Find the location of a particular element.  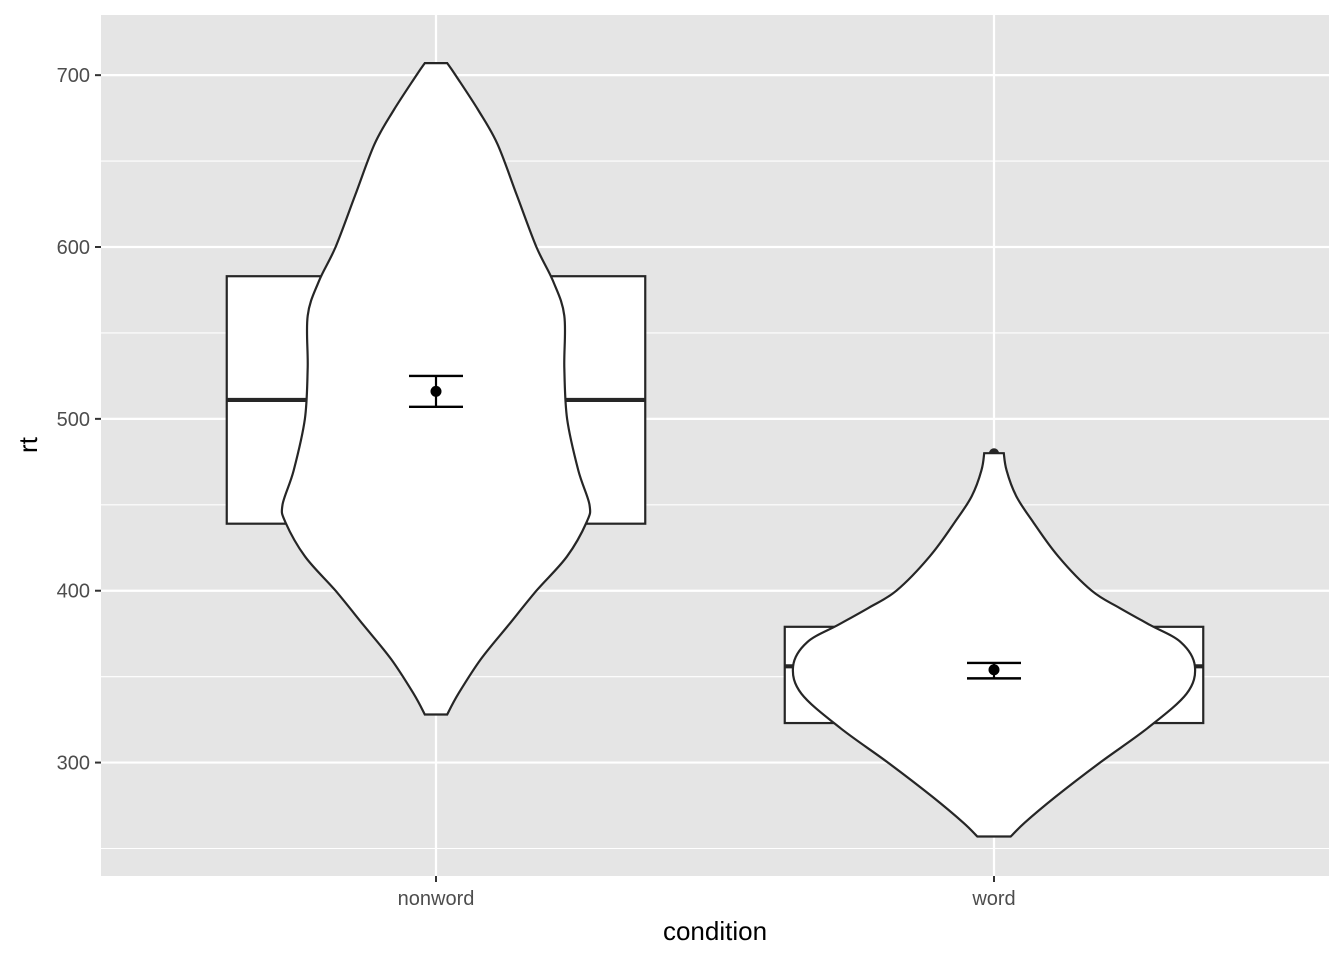

y-tick-label: 600 is located at coordinates (73, 248).